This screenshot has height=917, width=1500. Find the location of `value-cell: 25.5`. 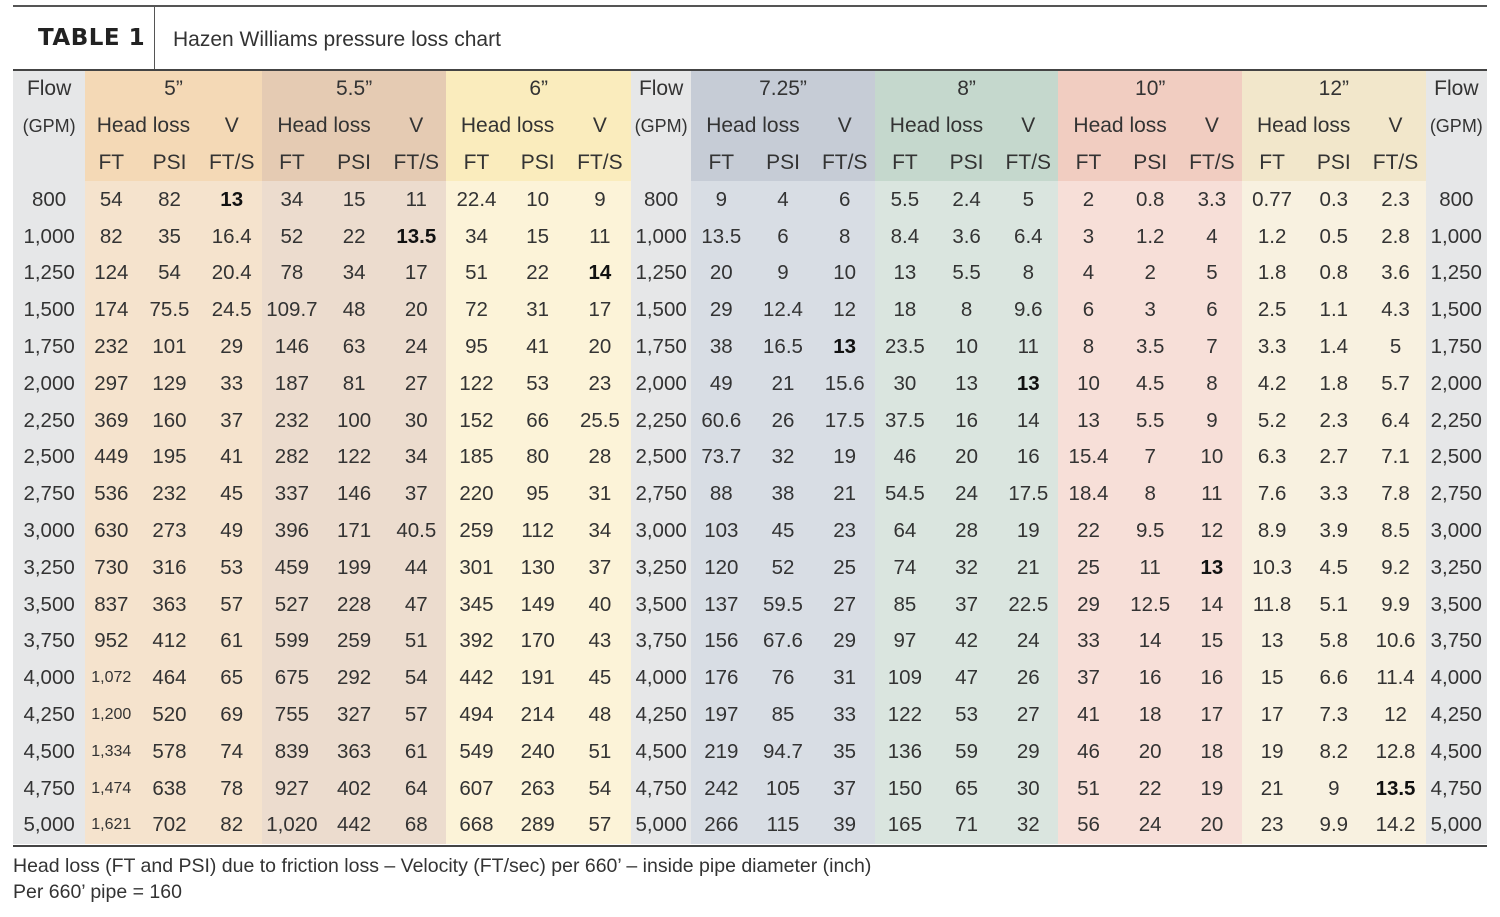

value-cell: 25.5 is located at coordinates (600, 420).